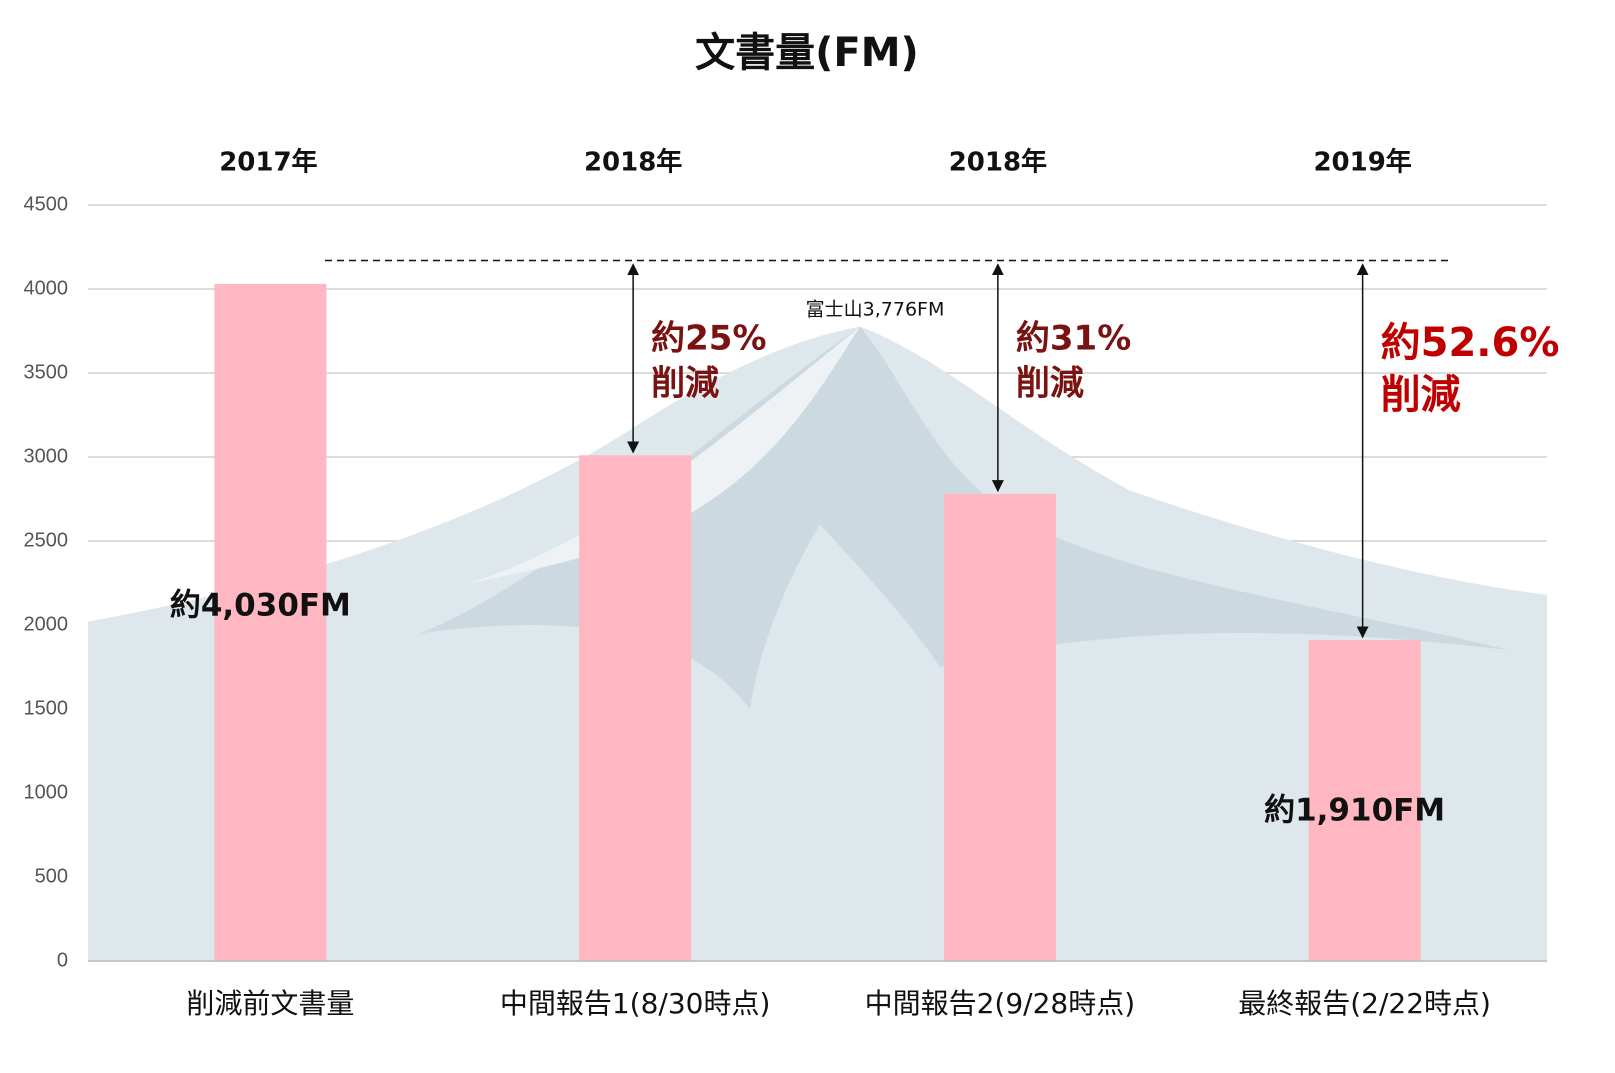 This screenshot has height=1073, width=1615. What do you see at coordinates (46, 288) in the screenshot?
I see `y-tick-label: 4000` at bounding box center [46, 288].